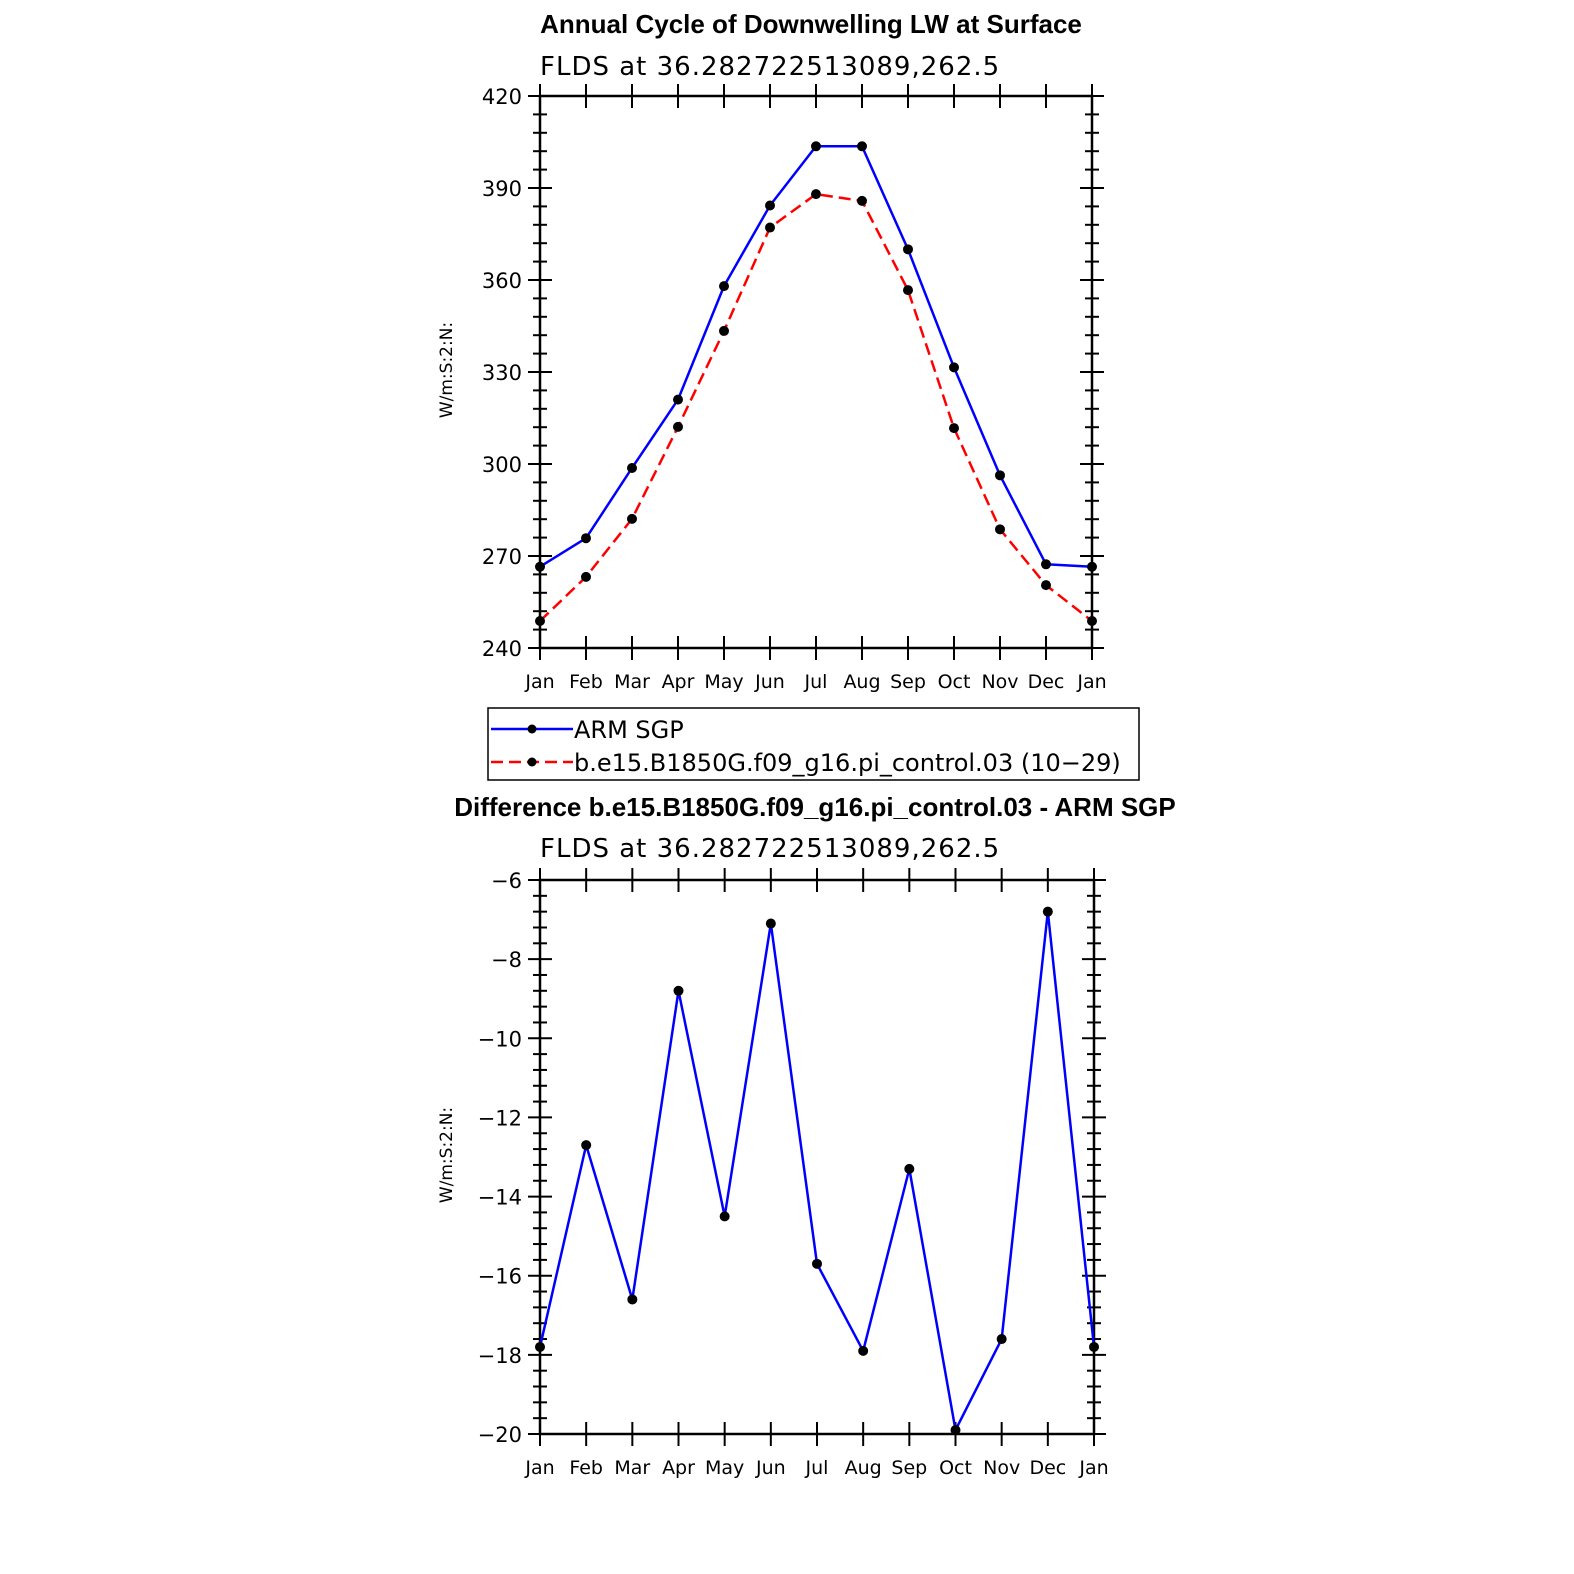  Describe the element at coordinates (532, 729) in the screenshot. I see `legend-marker-arm-sgp` at that location.